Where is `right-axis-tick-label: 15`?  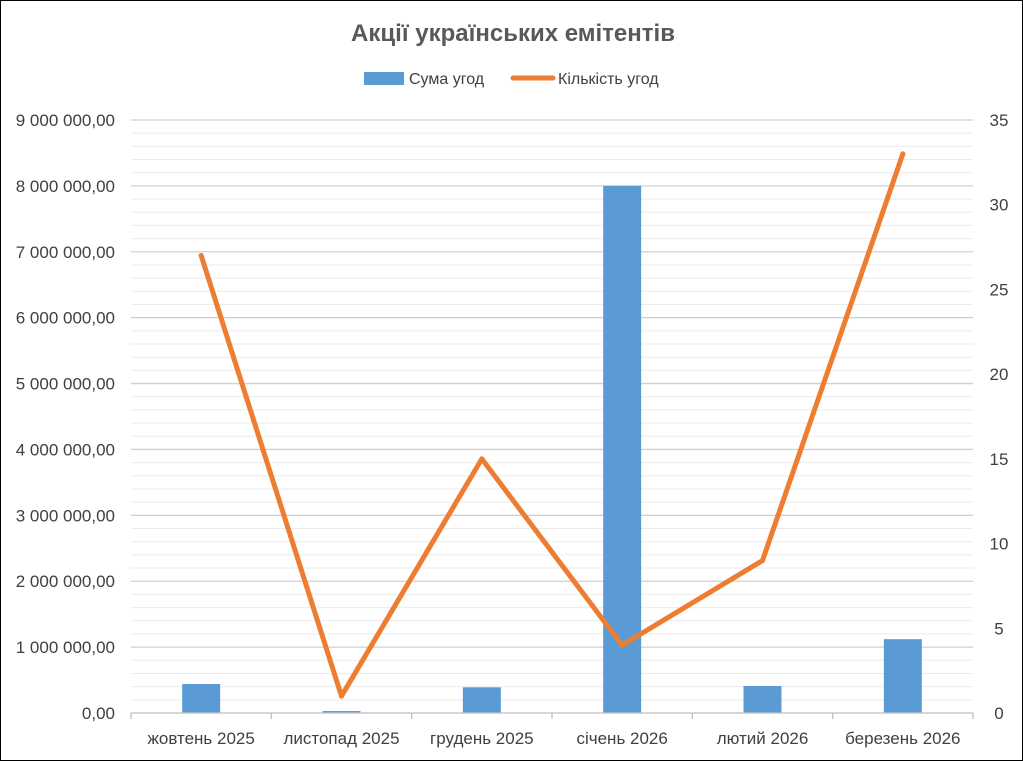
right-axis-tick-label: 15 is located at coordinates (999, 459).